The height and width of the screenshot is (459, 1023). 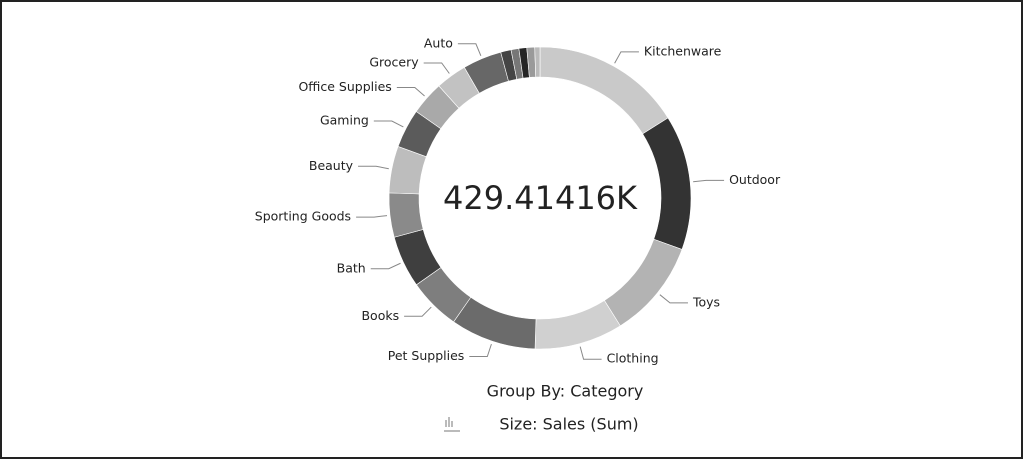 What do you see at coordinates (426, 355) in the screenshot?
I see `slice-label: Pet Supplies` at bounding box center [426, 355].